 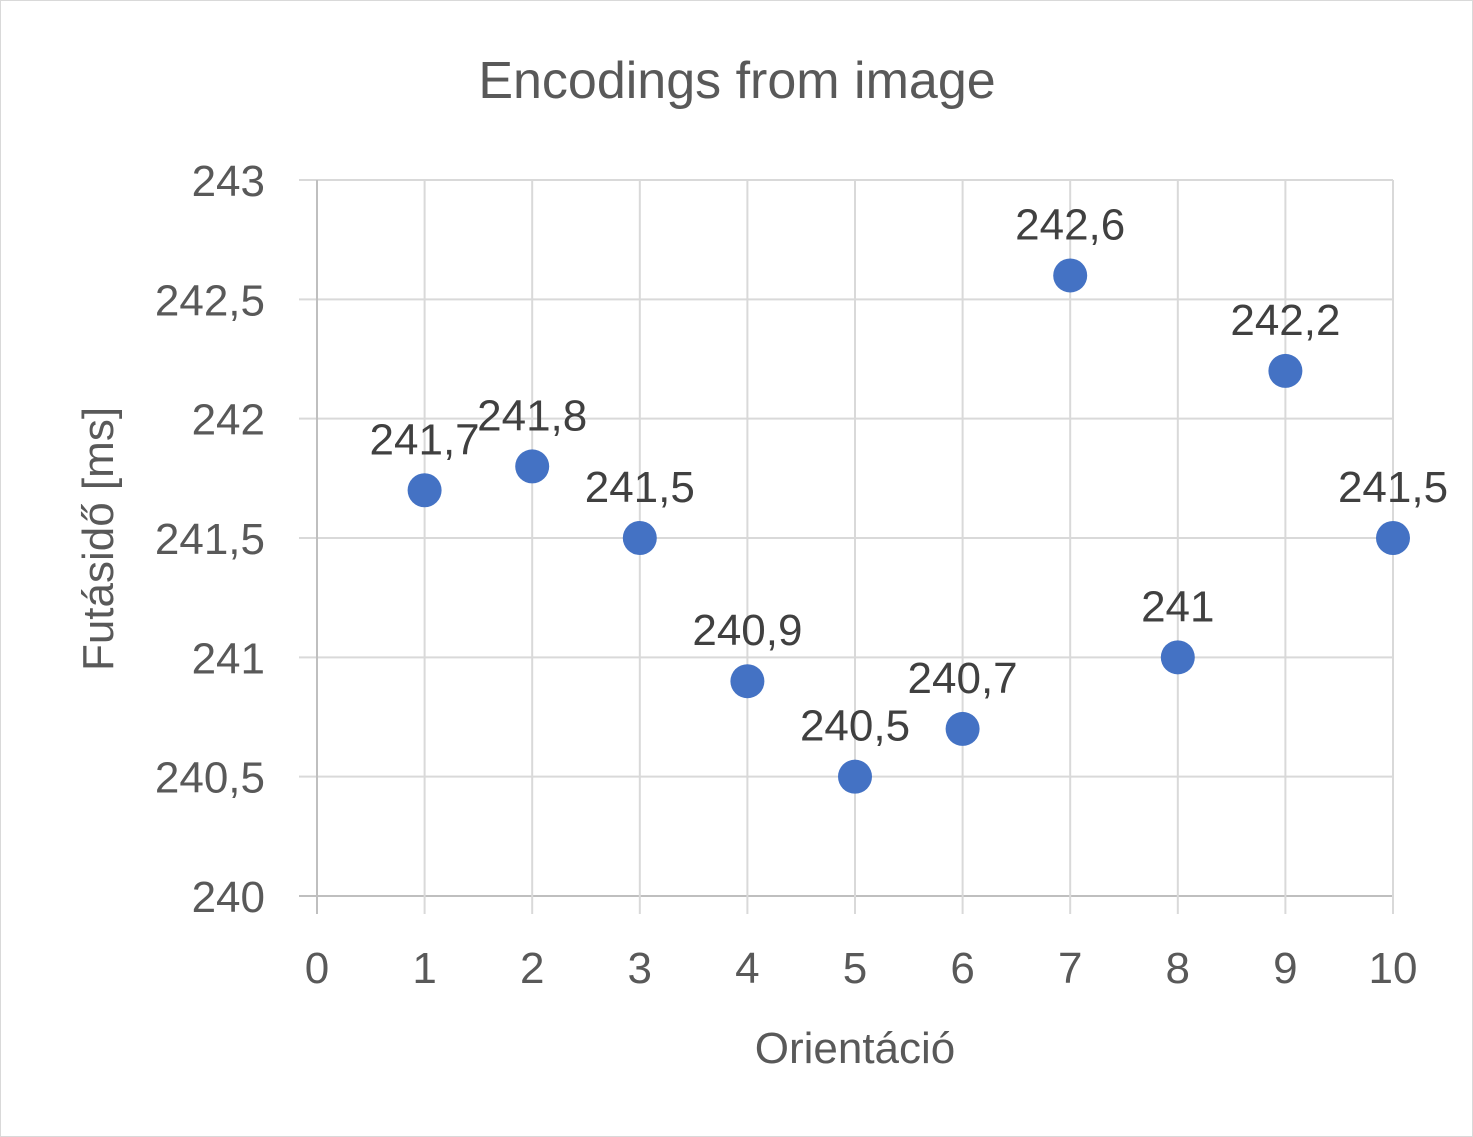 What do you see at coordinates (855, 968) in the screenshot?
I see `x-tick-label: 5` at bounding box center [855, 968].